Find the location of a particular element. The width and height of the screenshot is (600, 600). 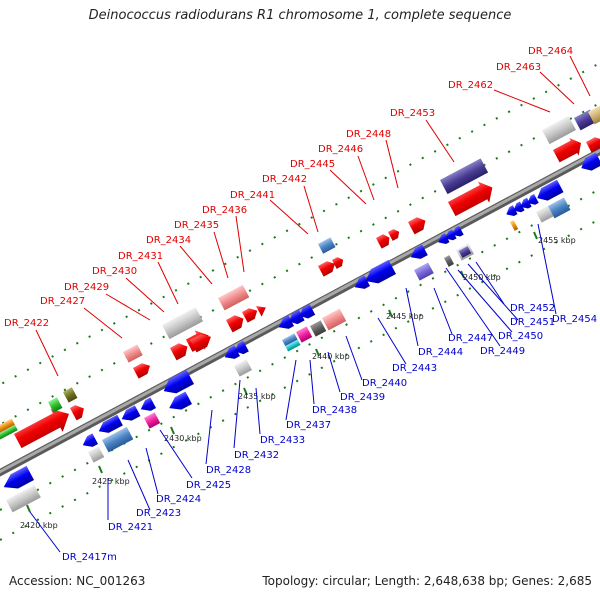

gene-label: DR_2441 is located at coordinates (252, 195).